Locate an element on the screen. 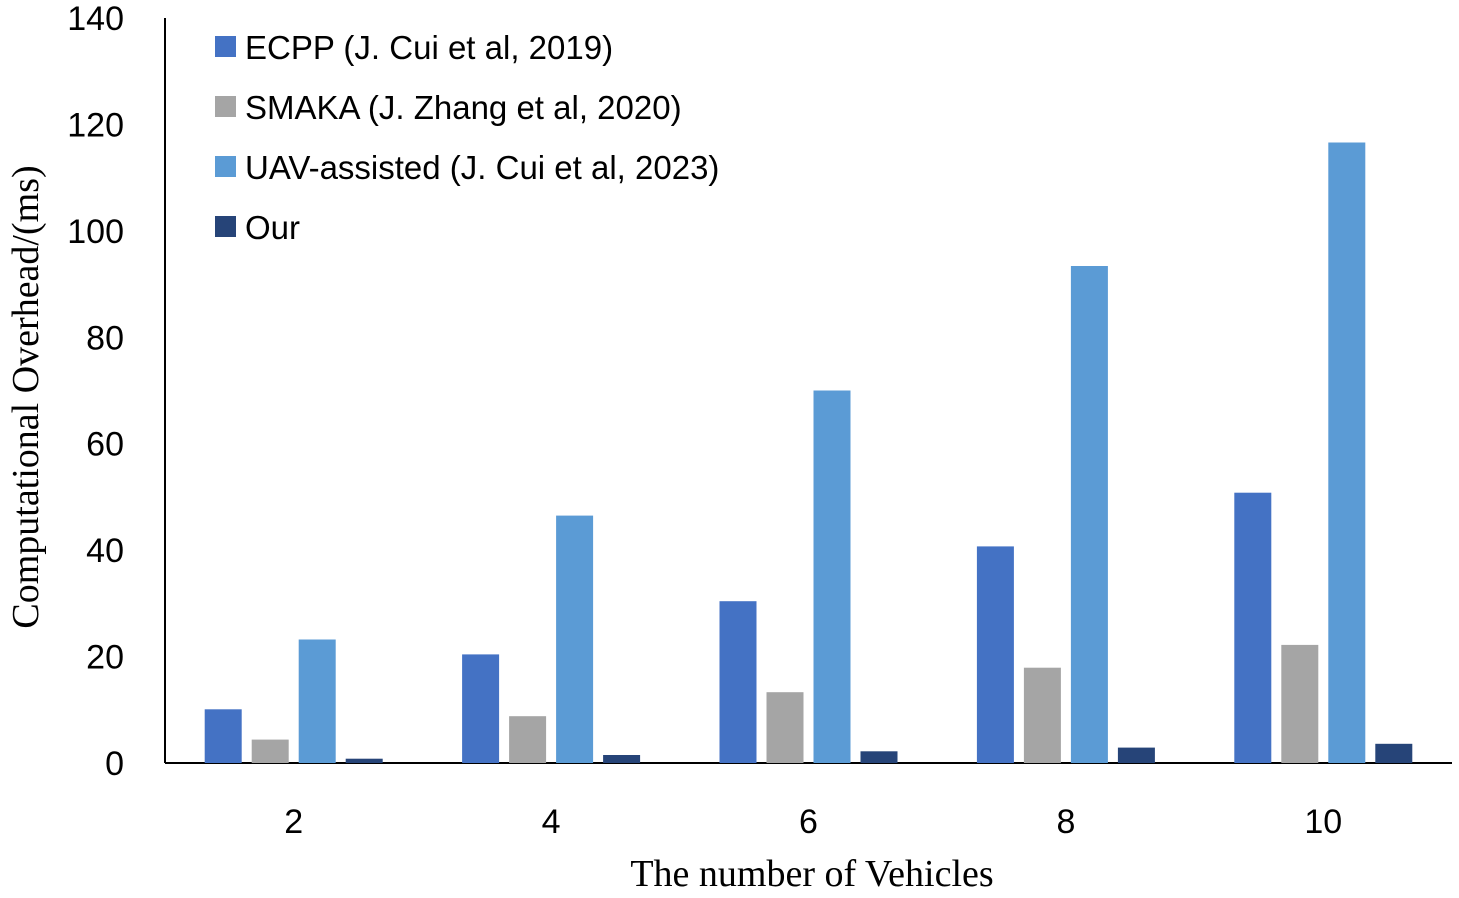  y-tick-label: 0 is located at coordinates (114, 764).